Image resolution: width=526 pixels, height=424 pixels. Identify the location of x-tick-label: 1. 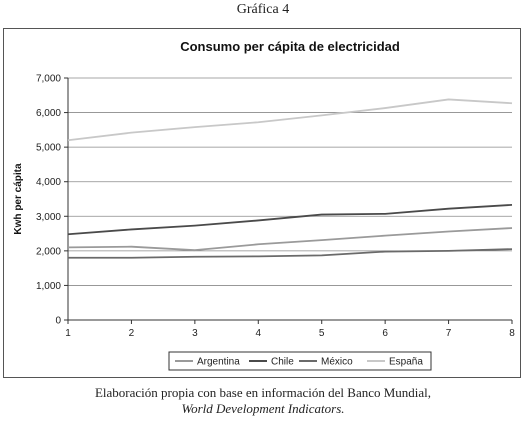
(68, 333).